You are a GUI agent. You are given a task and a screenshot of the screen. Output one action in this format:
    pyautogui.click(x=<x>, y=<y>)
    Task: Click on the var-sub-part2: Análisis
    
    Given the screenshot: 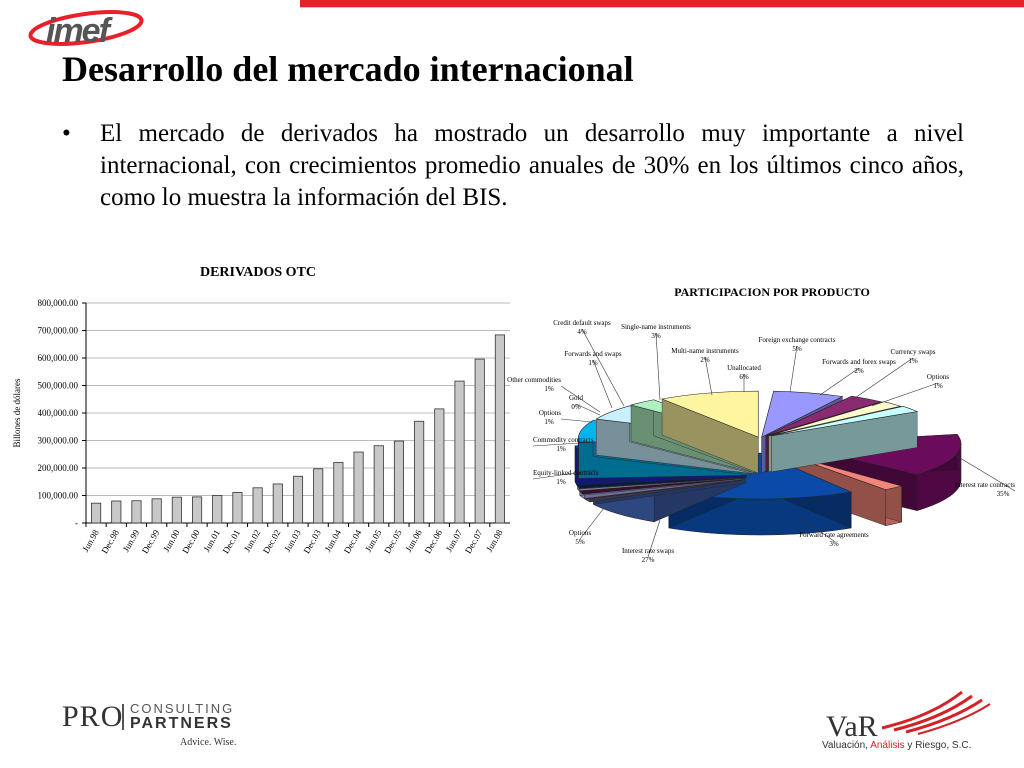 What is the action you would take?
    pyautogui.click(x=887, y=745)
    